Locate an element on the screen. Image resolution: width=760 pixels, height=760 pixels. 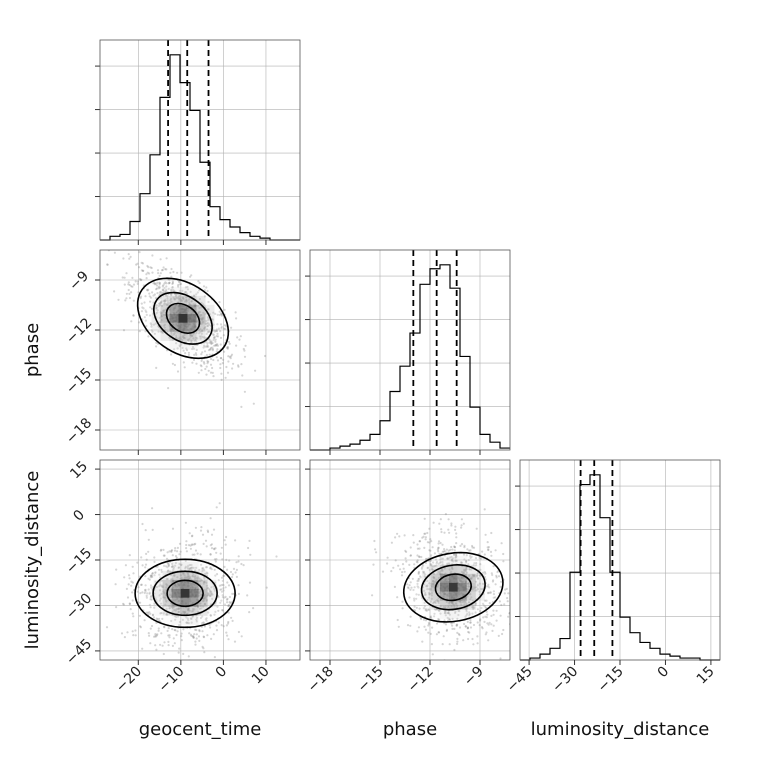
contour-phase|luminosity_distance-0 is located at coordinates (453, 587).